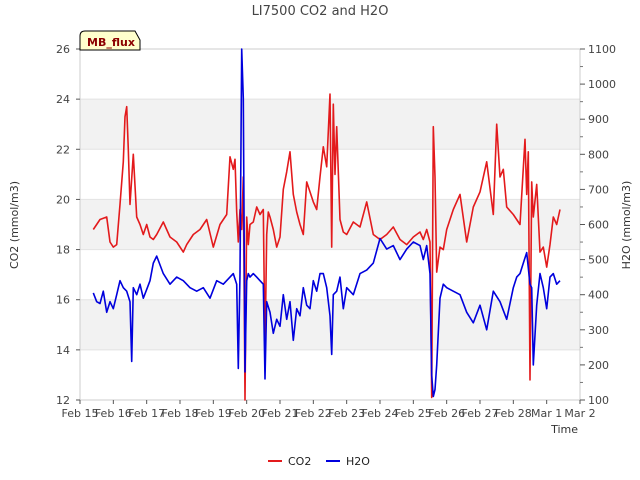 The height and width of the screenshot is (480, 640). I want to click on y-axis-right-label: H2O (mmol/m3), so click(626, 225).